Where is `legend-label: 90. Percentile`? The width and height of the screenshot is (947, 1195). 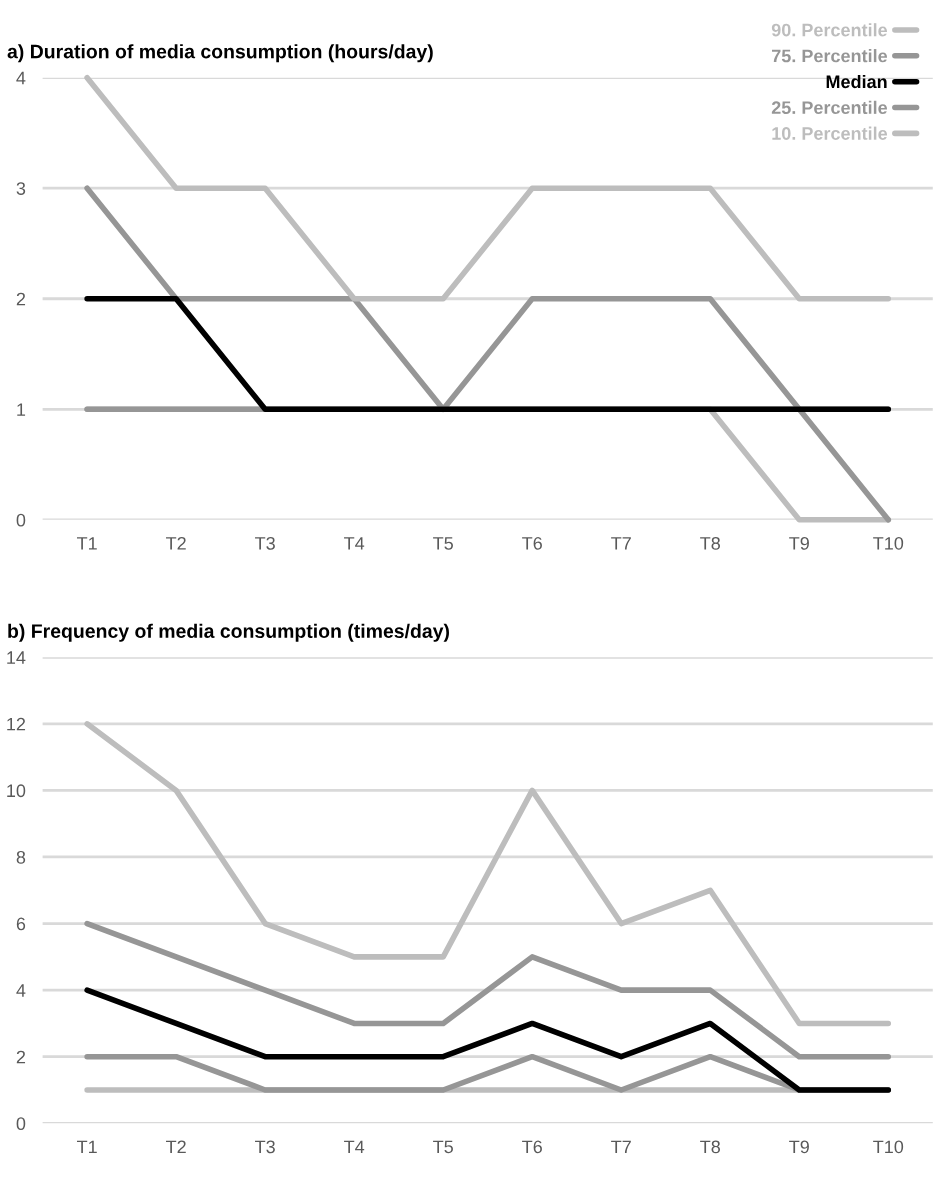 legend-label: 90. Percentile is located at coordinates (829, 30).